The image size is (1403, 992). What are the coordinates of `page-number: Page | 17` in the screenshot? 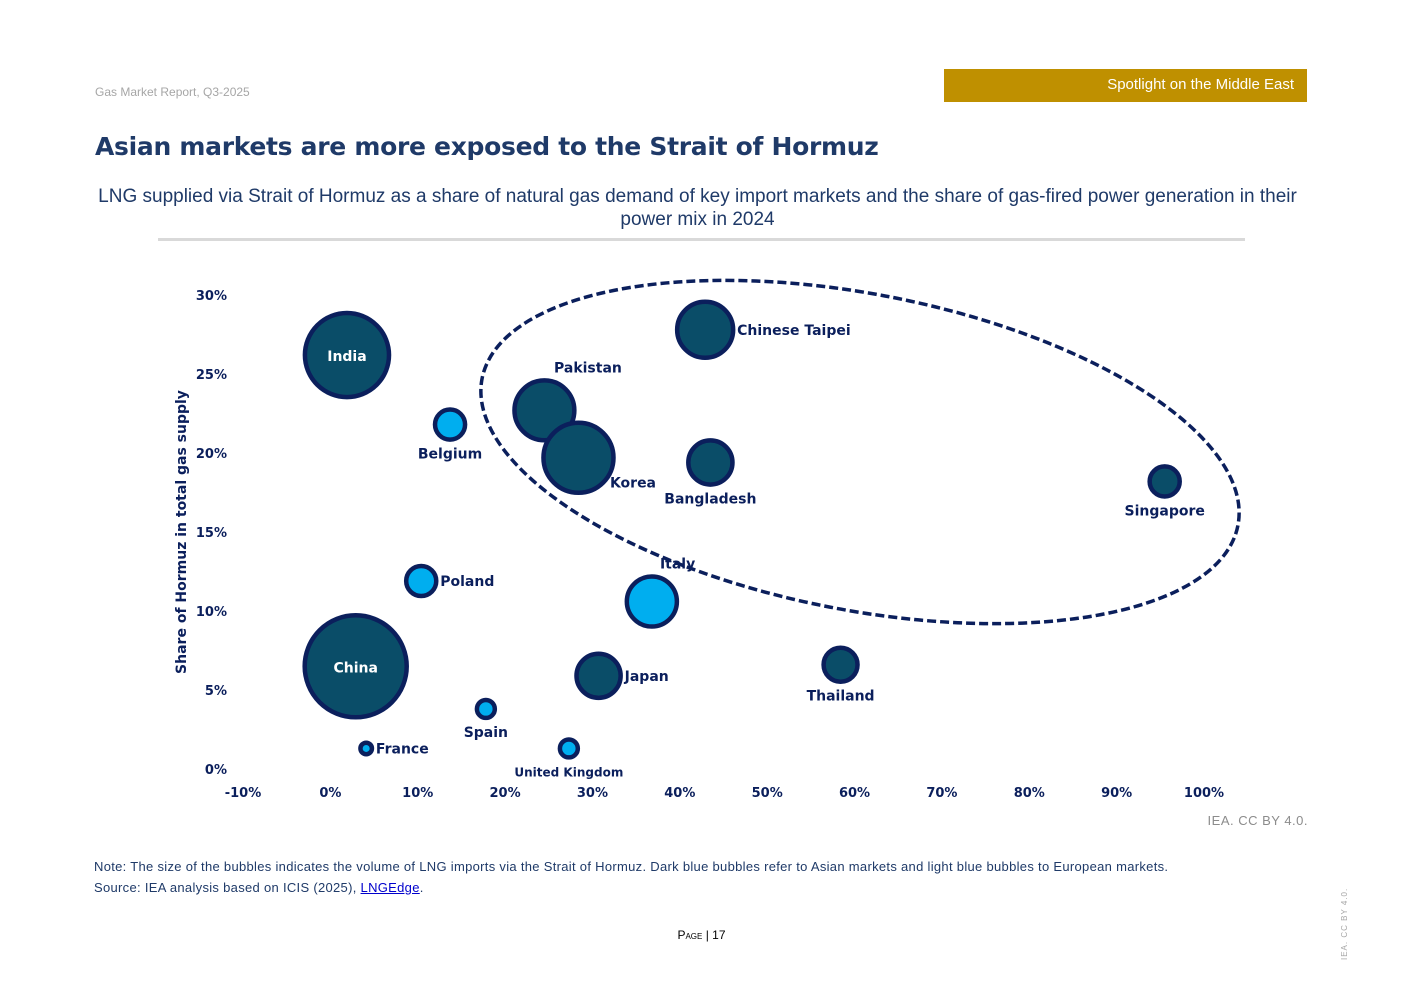 It's located at (701, 935).